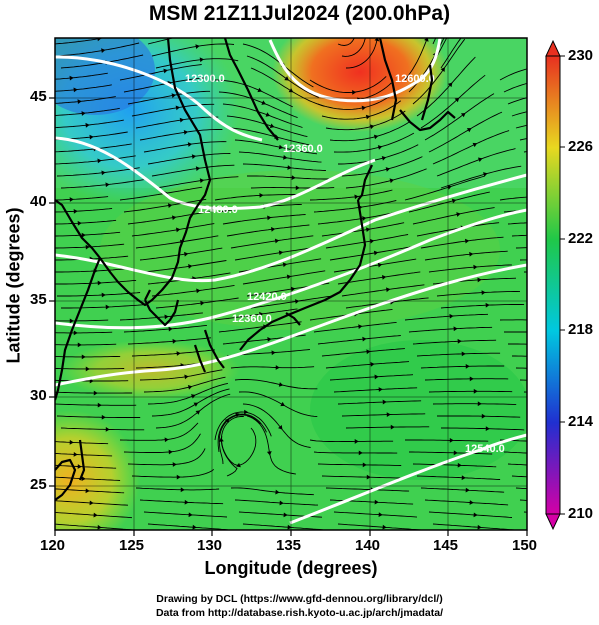 Image resolution: width=599 pixels, height=625 pixels. I want to click on colorbar-tick-label: 210, so click(581, 513).